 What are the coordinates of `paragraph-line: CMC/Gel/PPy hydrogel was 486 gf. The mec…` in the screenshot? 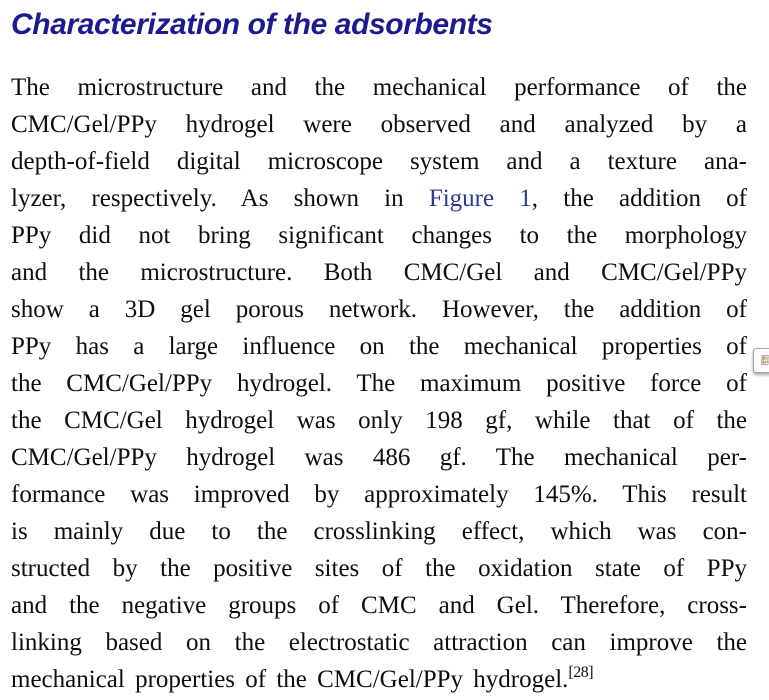 It's located at (379, 457).